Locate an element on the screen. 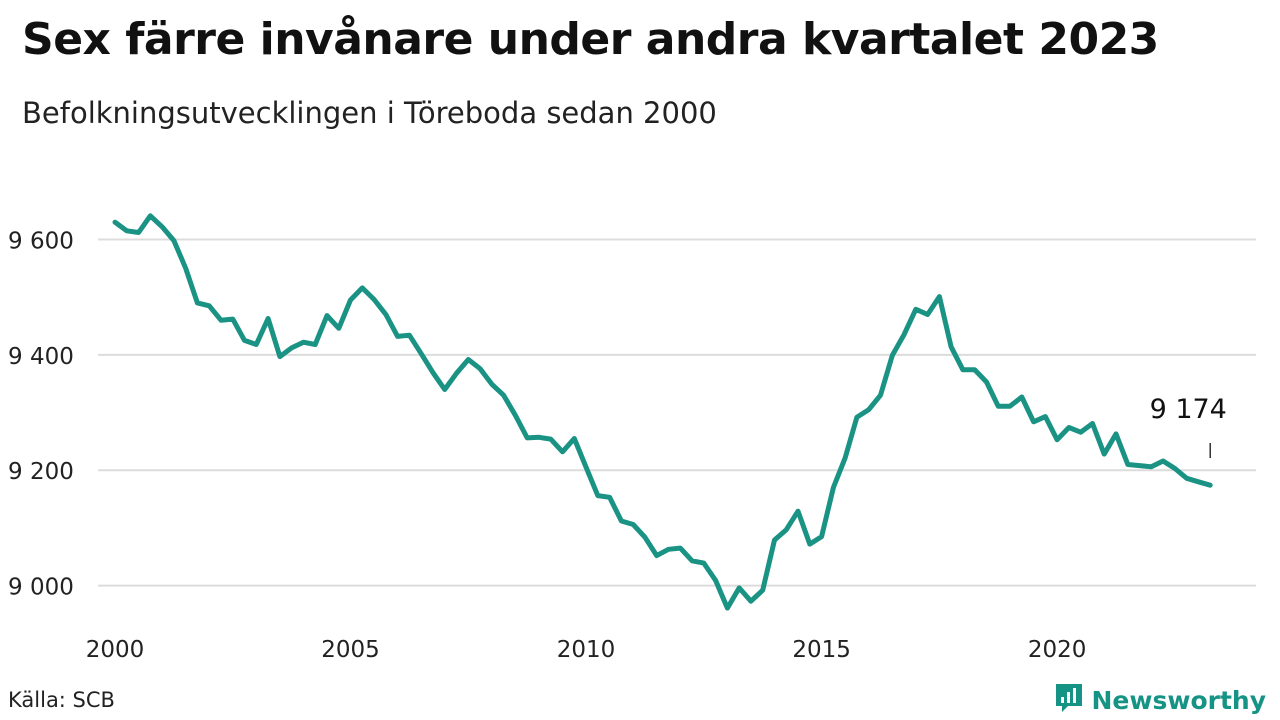 This screenshot has height=720, width=1280. x-tick-label: 2000 is located at coordinates (115, 650).